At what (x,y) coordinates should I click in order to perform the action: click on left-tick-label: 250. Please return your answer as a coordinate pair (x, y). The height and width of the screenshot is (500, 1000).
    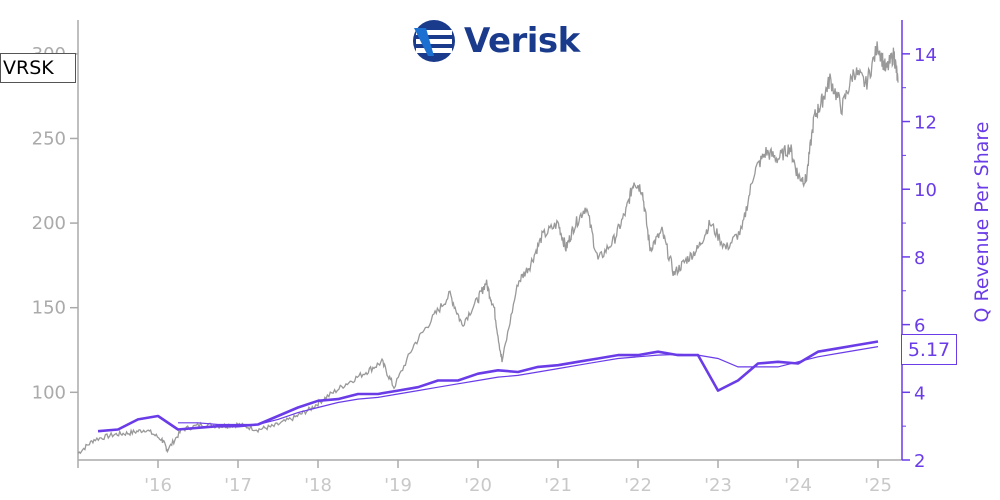
    Looking at the image, I should click on (49, 138).